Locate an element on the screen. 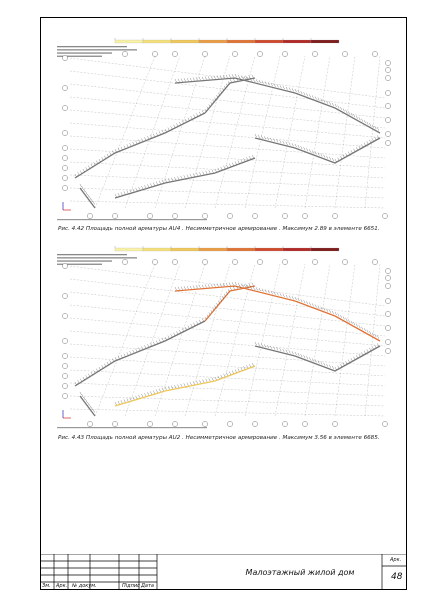 The height and width of the screenshot is (600, 424). tb-cell-change: Зм. is located at coordinates (46, 586).